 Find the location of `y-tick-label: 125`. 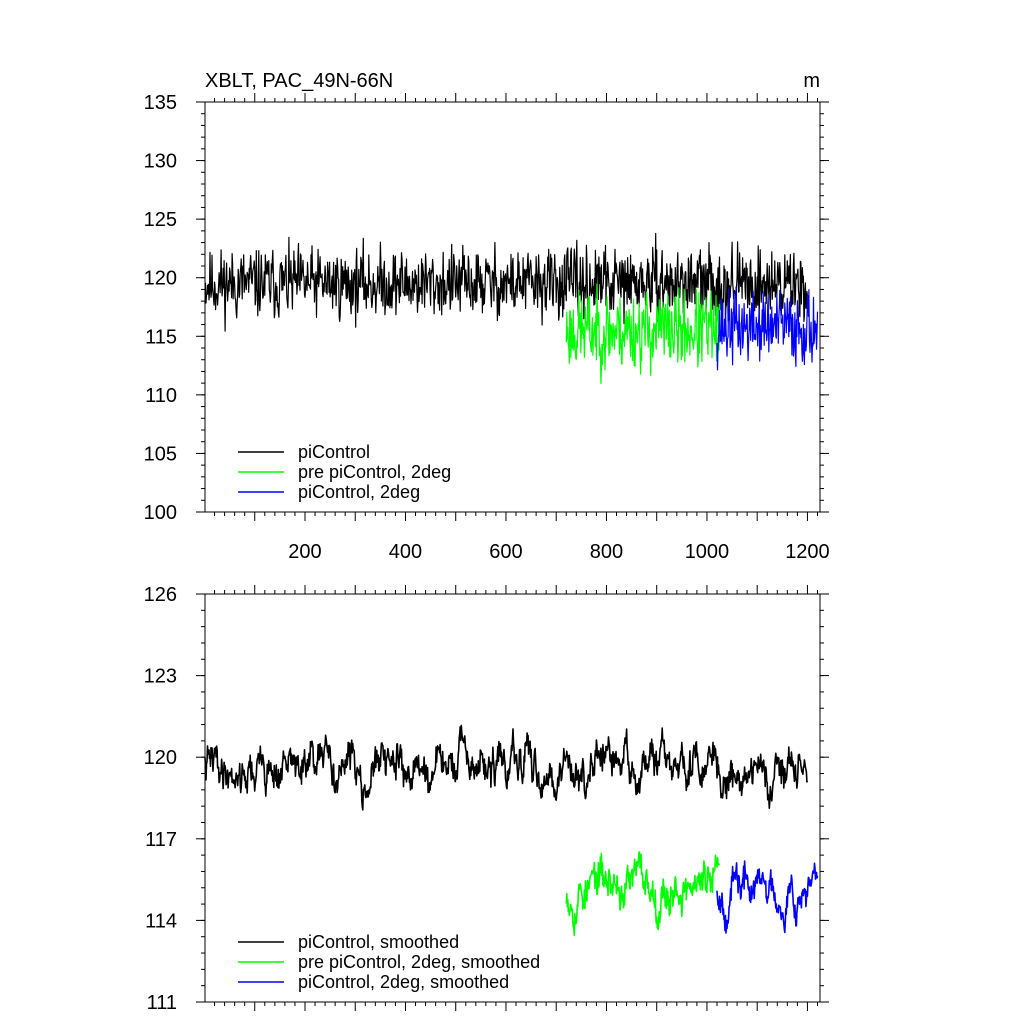

y-tick-label: 125 is located at coordinates (160, 220).